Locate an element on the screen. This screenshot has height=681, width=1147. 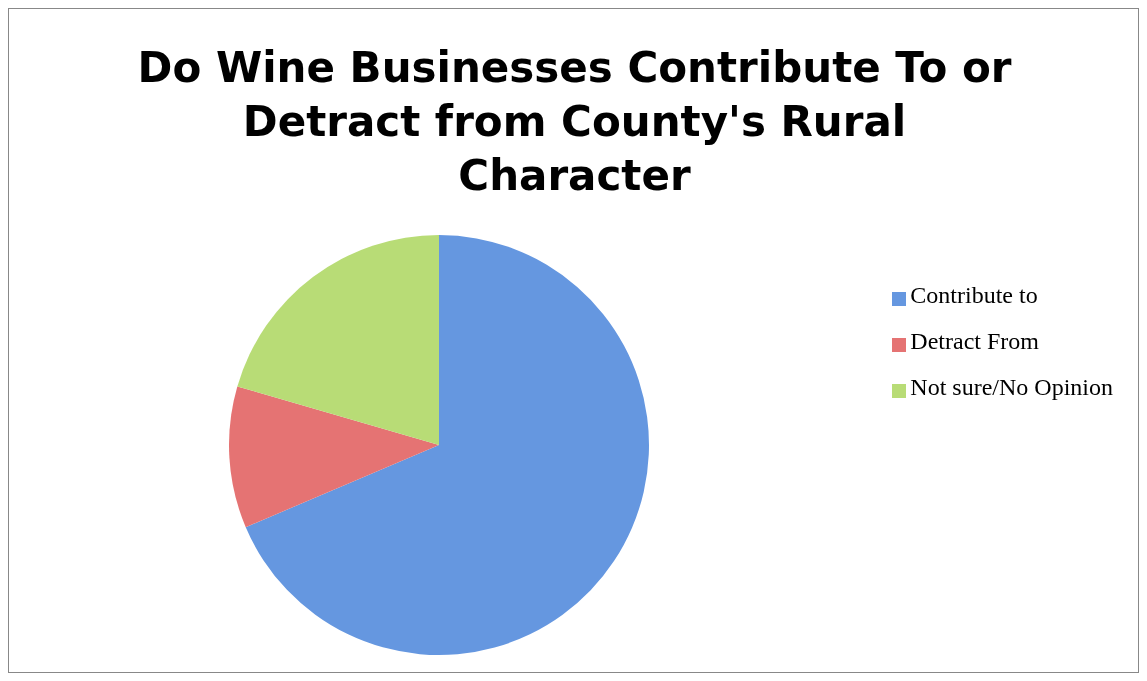
legend-label: Not sure/No Opinion is located at coordinates (1011, 386).